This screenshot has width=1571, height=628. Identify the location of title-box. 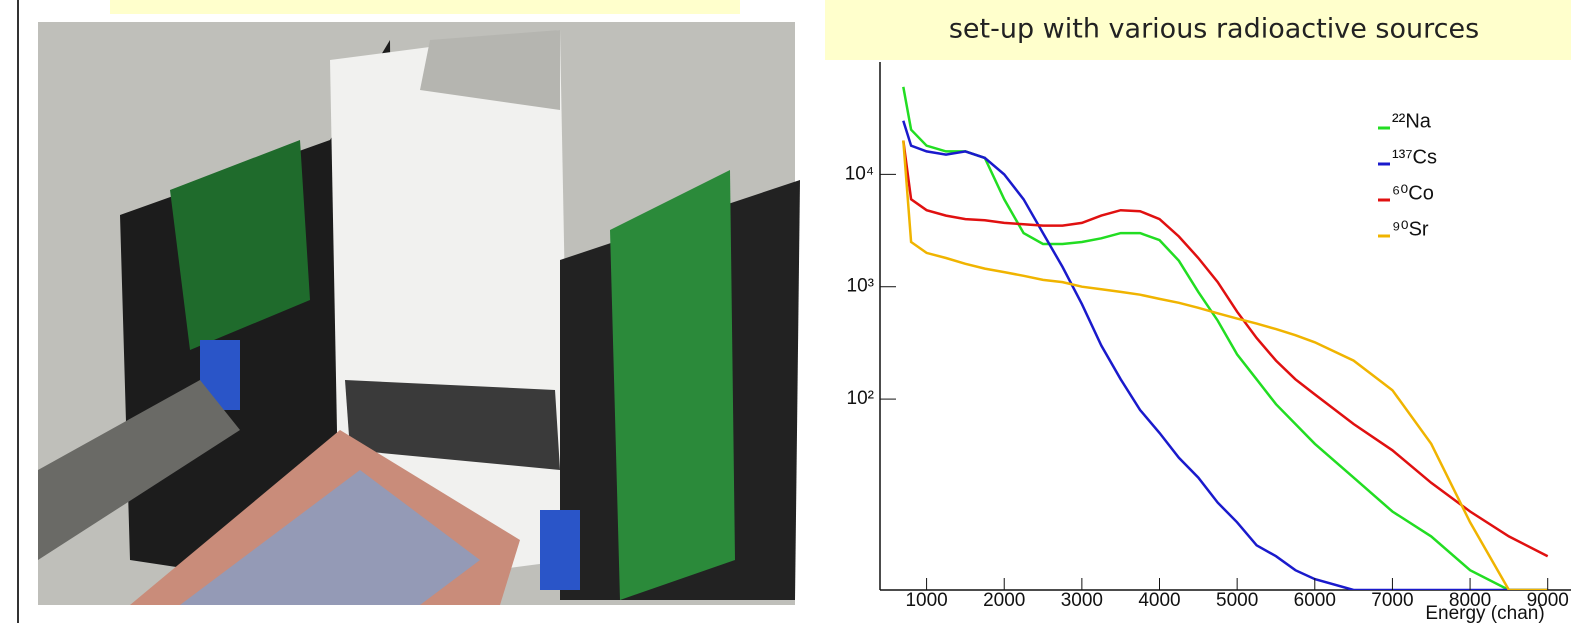
(1198, 30).